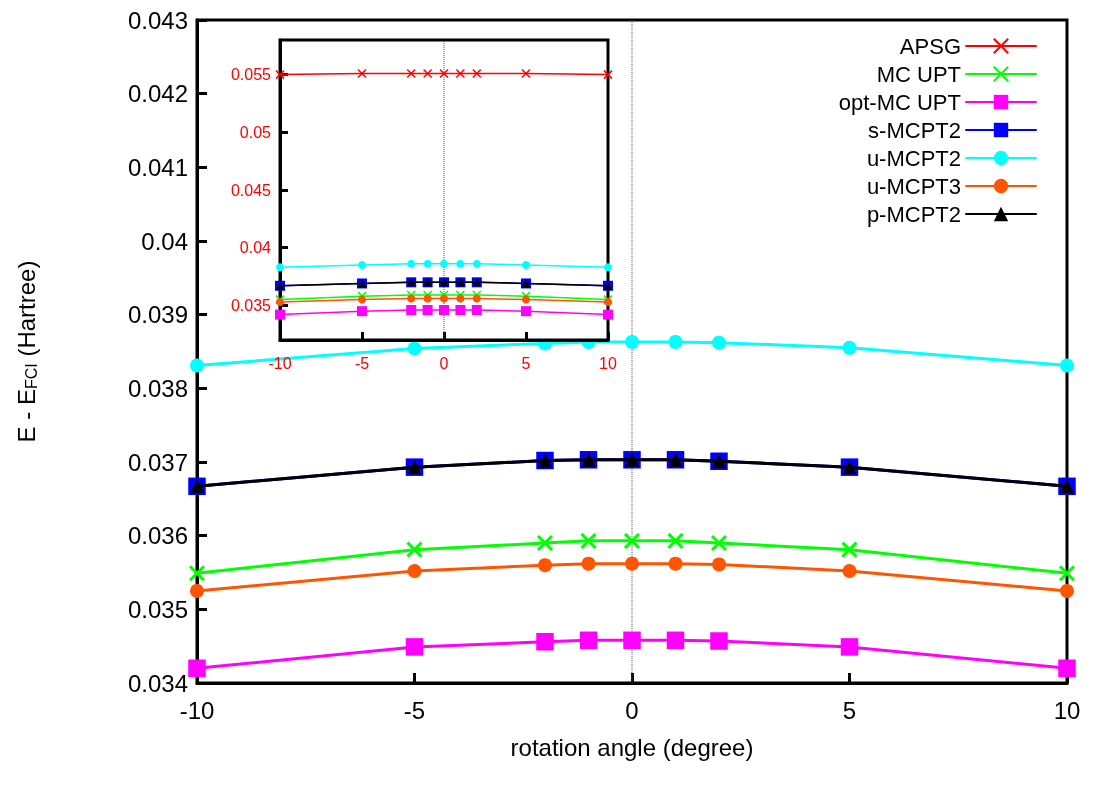 The width and height of the screenshot is (1095, 785). What do you see at coordinates (251, 190) in the screenshot?
I see `y-tick-label: 0.045` at bounding box center [251, 190].